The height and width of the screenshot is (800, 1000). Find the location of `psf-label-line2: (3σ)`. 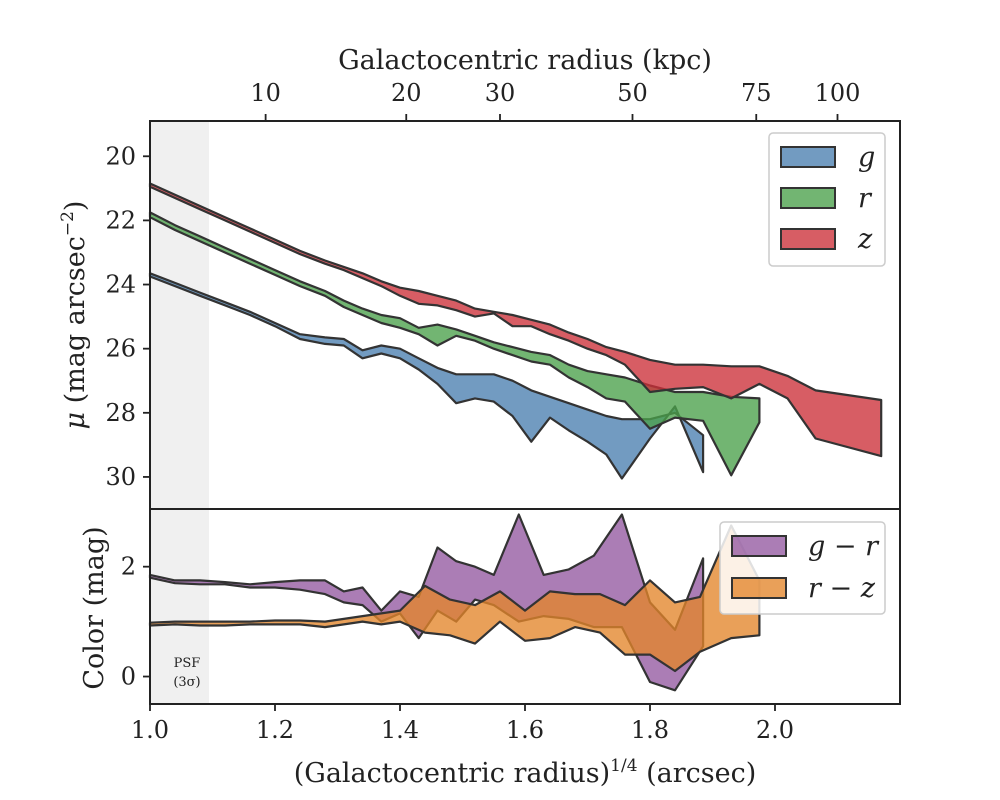

psf-label-line2: (3σ) is located at coordinates (186, 682).